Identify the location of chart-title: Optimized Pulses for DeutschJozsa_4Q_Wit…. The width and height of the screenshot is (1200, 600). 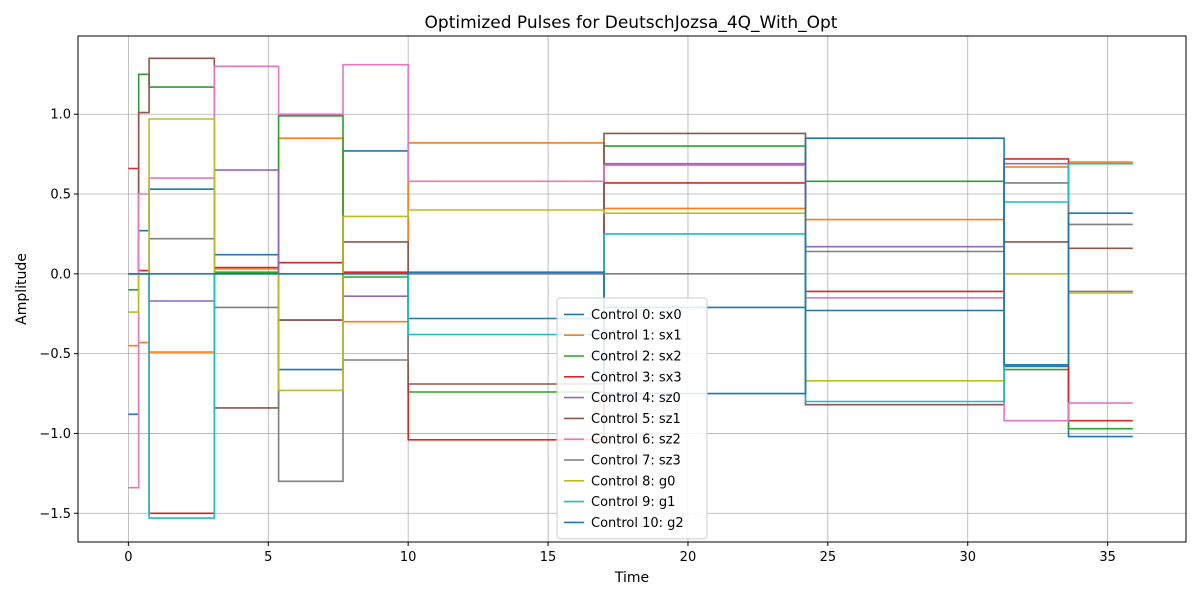
(631, 23).